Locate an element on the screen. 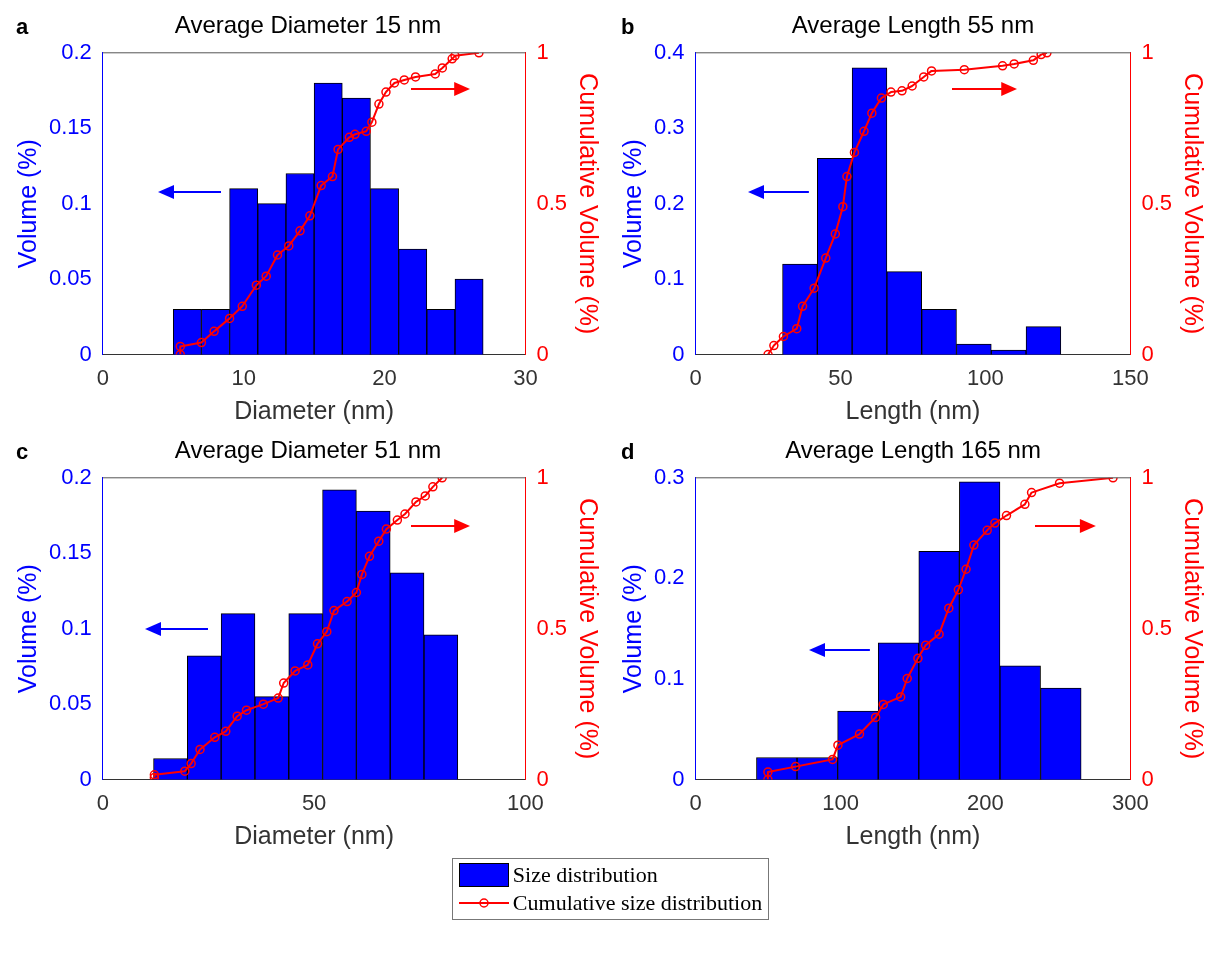 Image resolution: width=1223 pixels, height=955 pixels. x-axis-title: Diameter (nm) is located at coordinates (314, 834).